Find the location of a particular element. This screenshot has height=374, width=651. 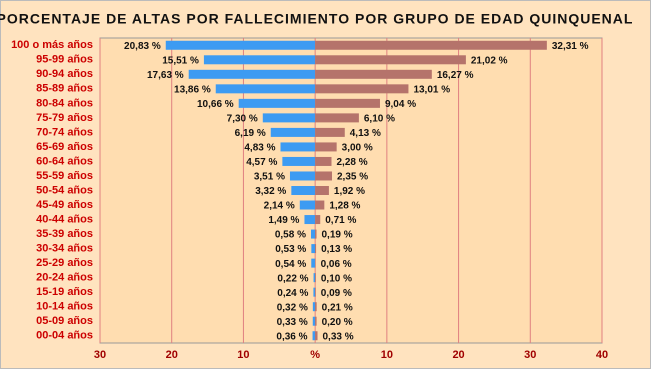

value-label: 1,49 % is located at coordinates (283, 220).